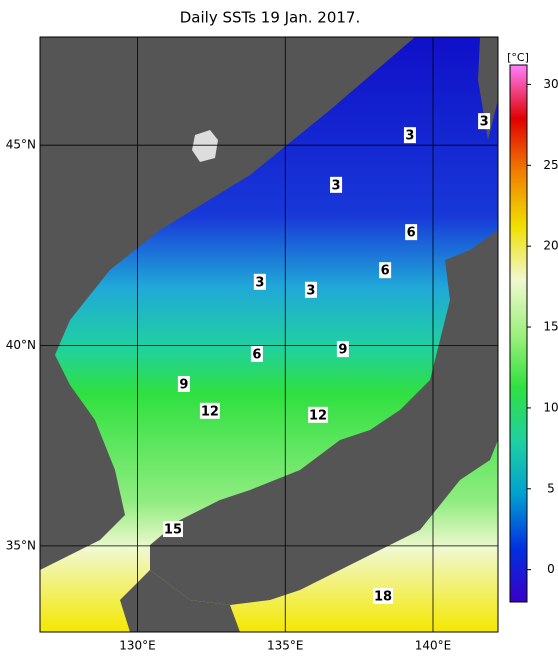  I want to click on y-tick-label: 40°N, so click(21, 345).